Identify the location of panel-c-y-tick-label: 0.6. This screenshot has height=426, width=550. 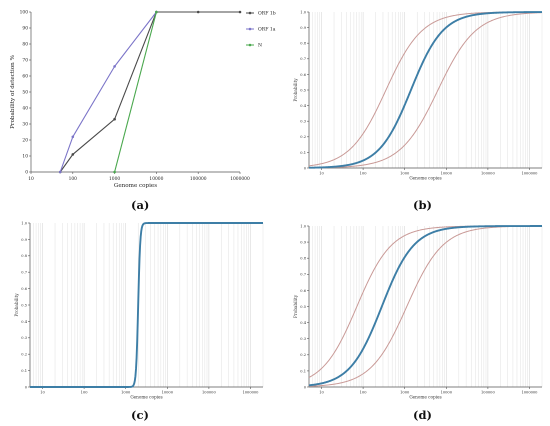
(24, 289).